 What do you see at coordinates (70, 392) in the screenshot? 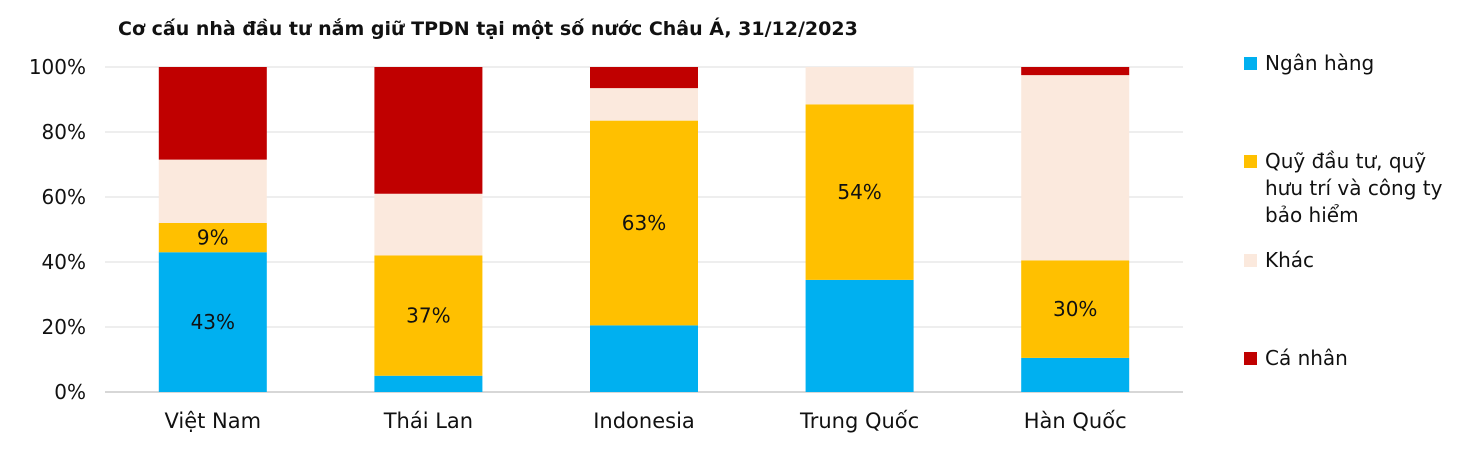
I see `y-tick-label: 0%` at bounding box center [70, 392].